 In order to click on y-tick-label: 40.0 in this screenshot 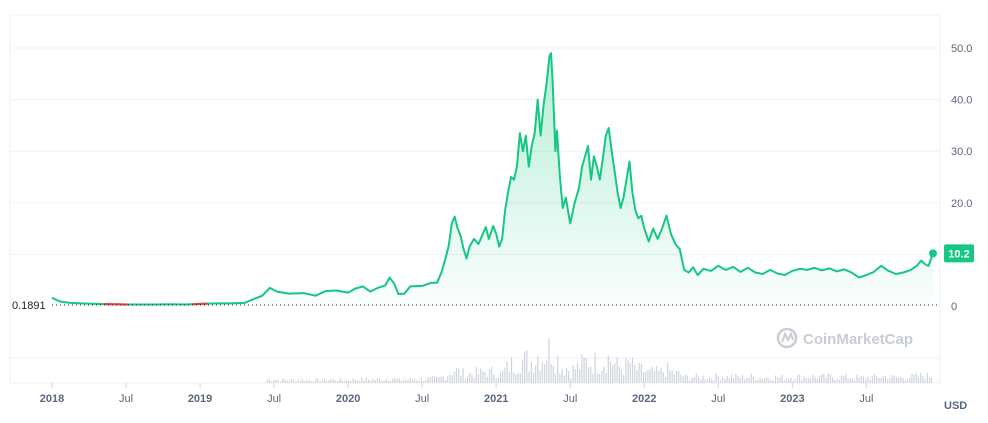, I will do `click(961, 101)`.